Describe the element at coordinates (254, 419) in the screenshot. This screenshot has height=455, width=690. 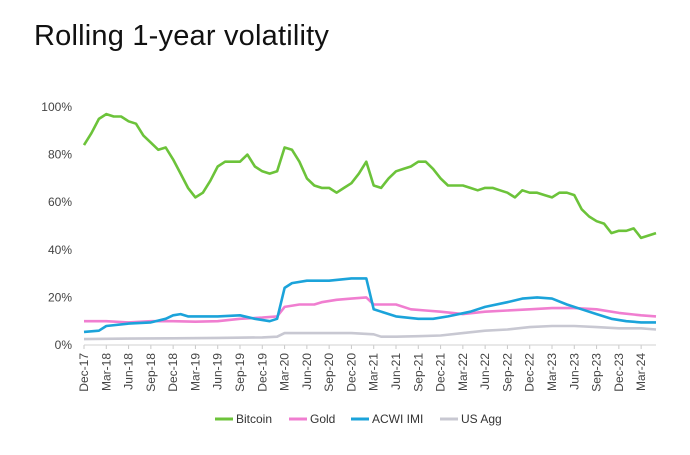
I see `legend-label: Bitcoin` at that location.